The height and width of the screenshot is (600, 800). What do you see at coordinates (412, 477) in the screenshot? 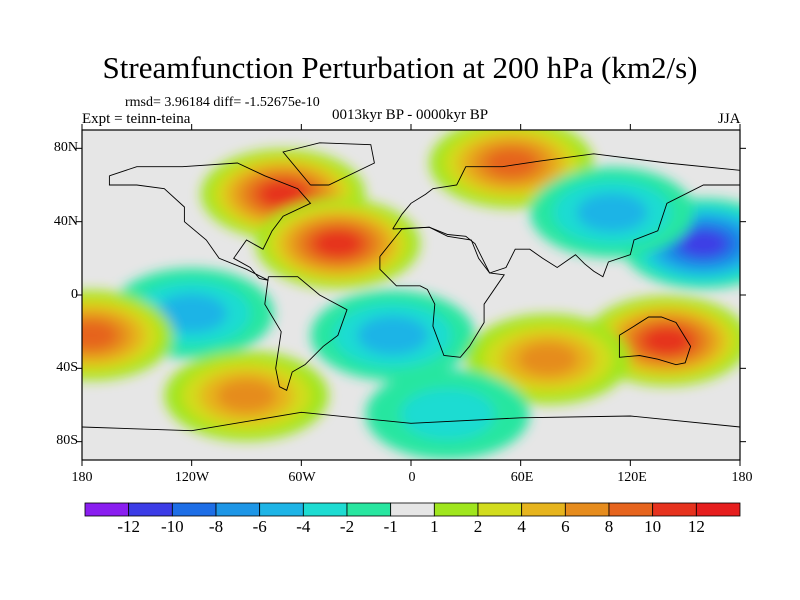
I see `lon-label-0: 0` at bounding box center [412, 477].